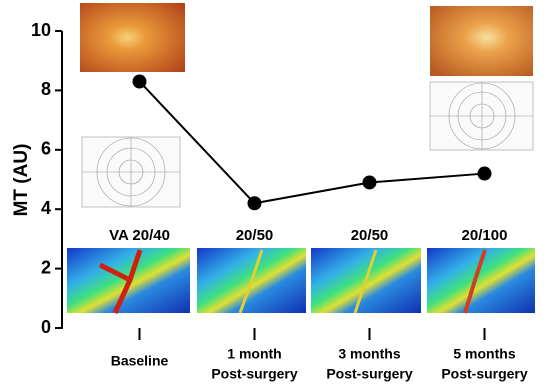  Describe the element at coordinates (301, 281) in the screenshot. I see `heatmaps` at that location.